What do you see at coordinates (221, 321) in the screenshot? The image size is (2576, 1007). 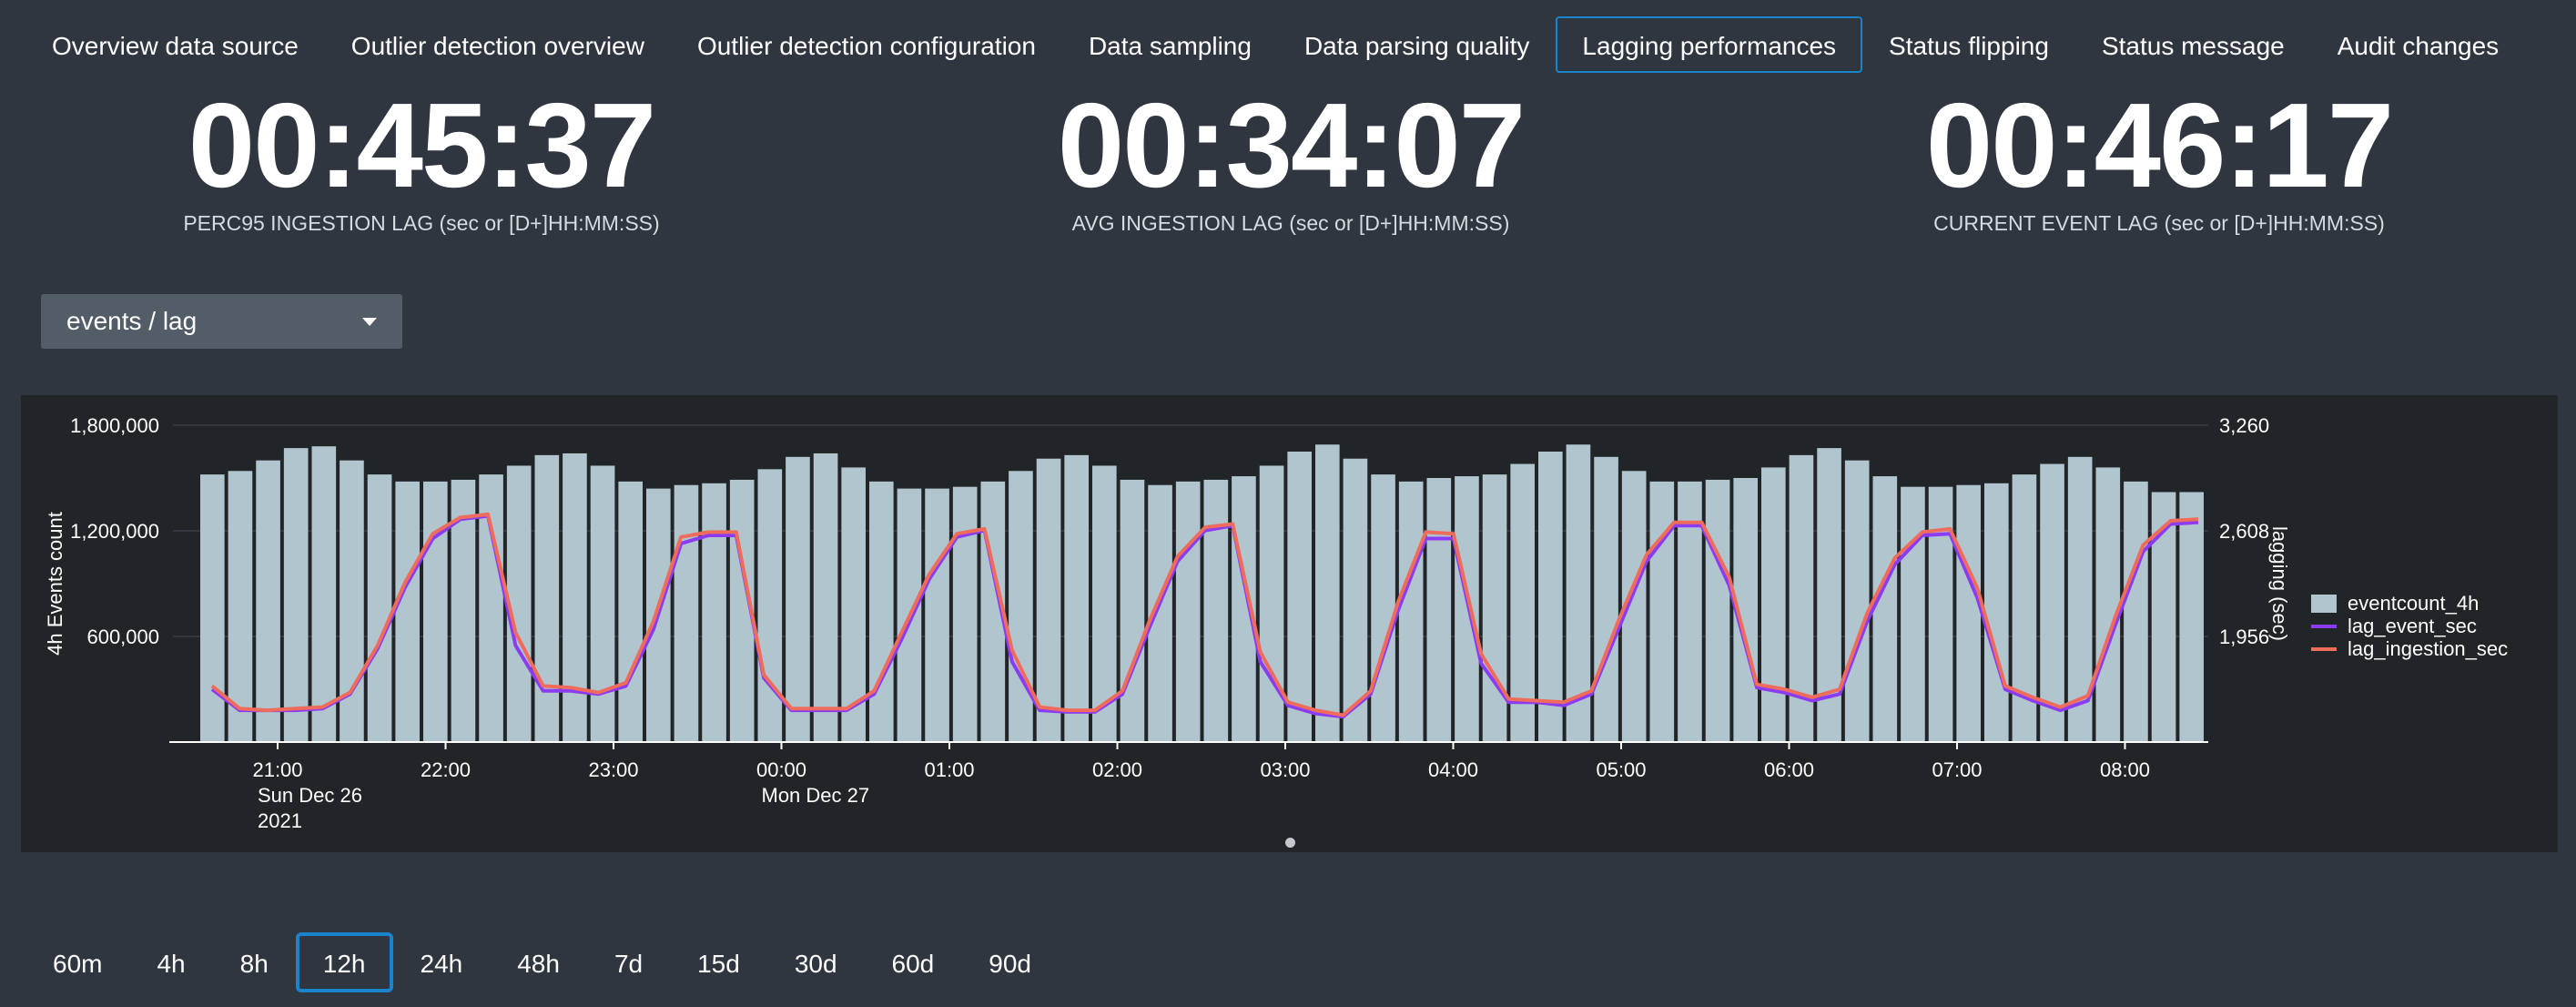 I see `chart-mode-dropdown: events / lag` at bounding box center [221, 321].